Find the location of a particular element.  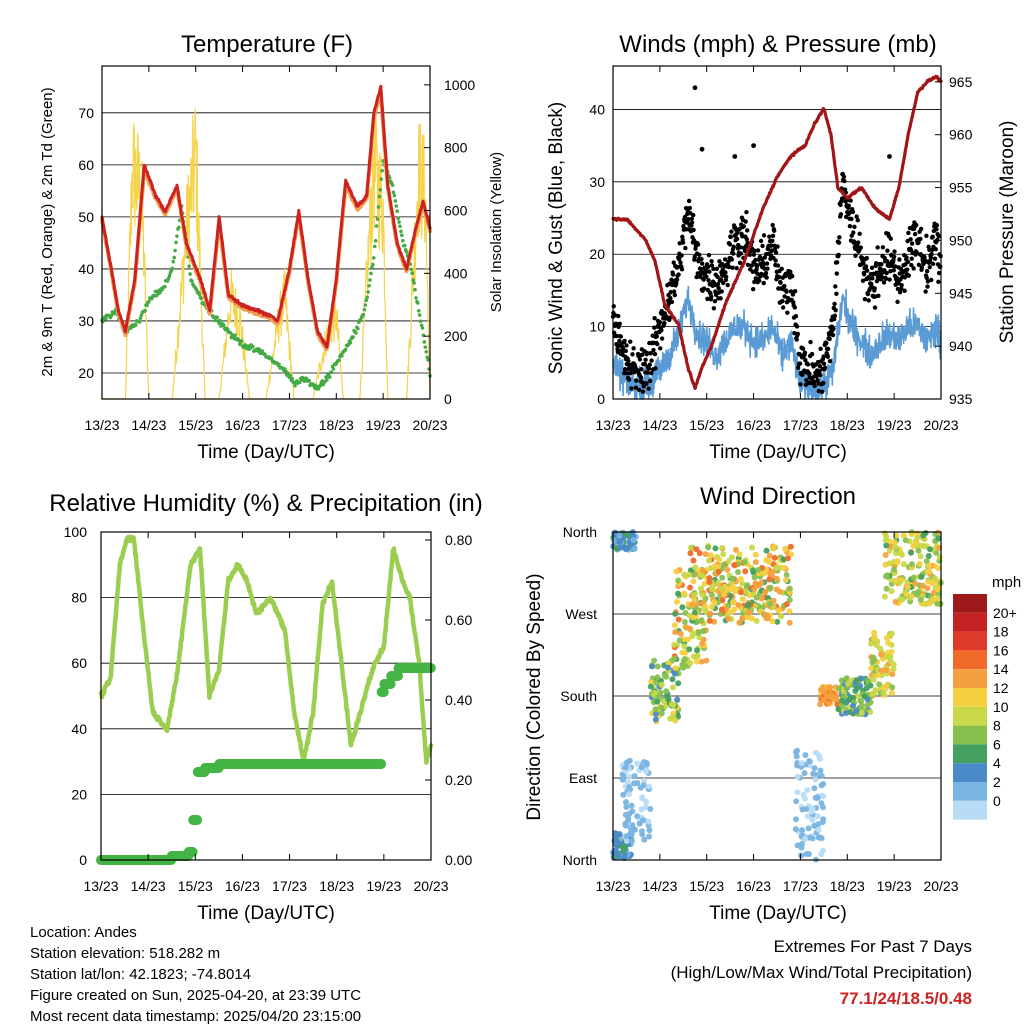

humidity-rtick-label: 0.60 is located at coordinates (458, 620).